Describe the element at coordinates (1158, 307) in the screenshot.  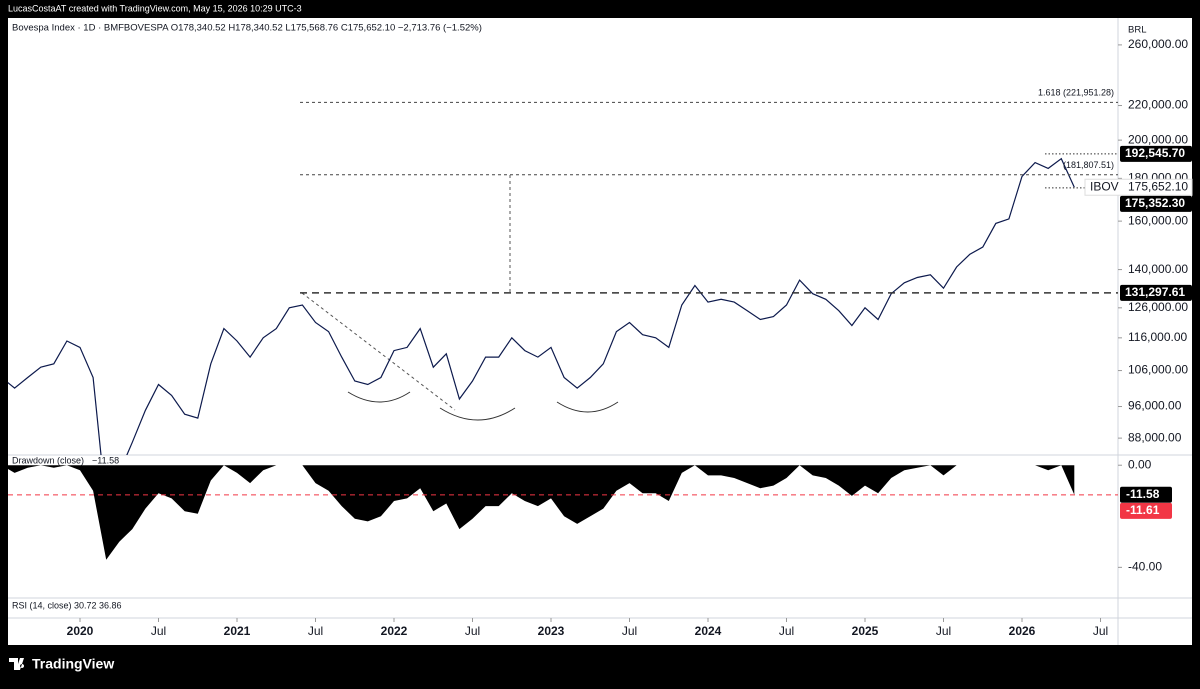
I see `y-tick-label: 126,000.00` at that location.